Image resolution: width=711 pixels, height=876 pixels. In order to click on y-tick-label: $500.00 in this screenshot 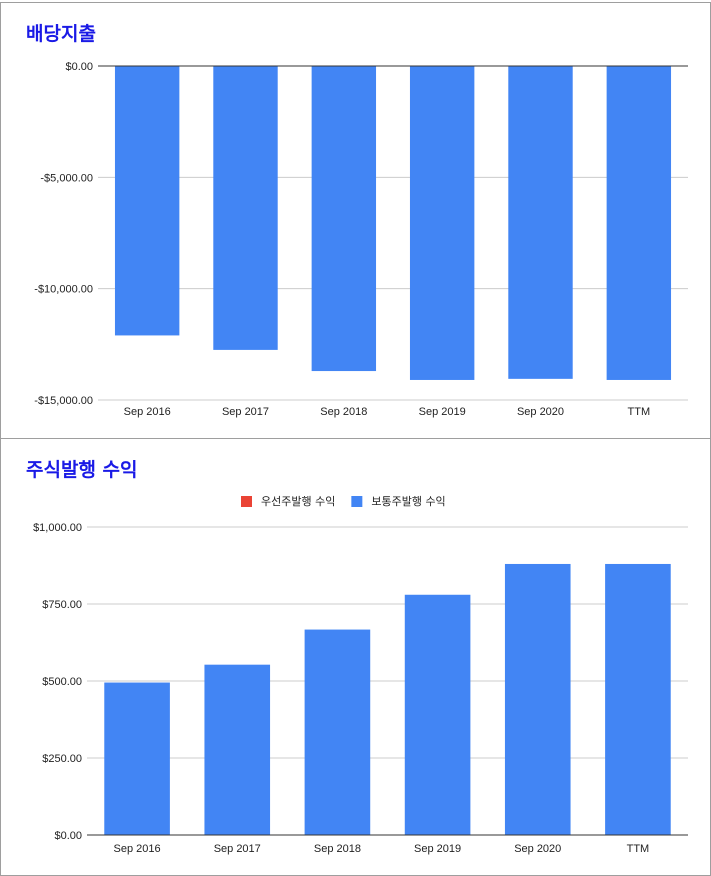, I will do `click(62, 682)`.